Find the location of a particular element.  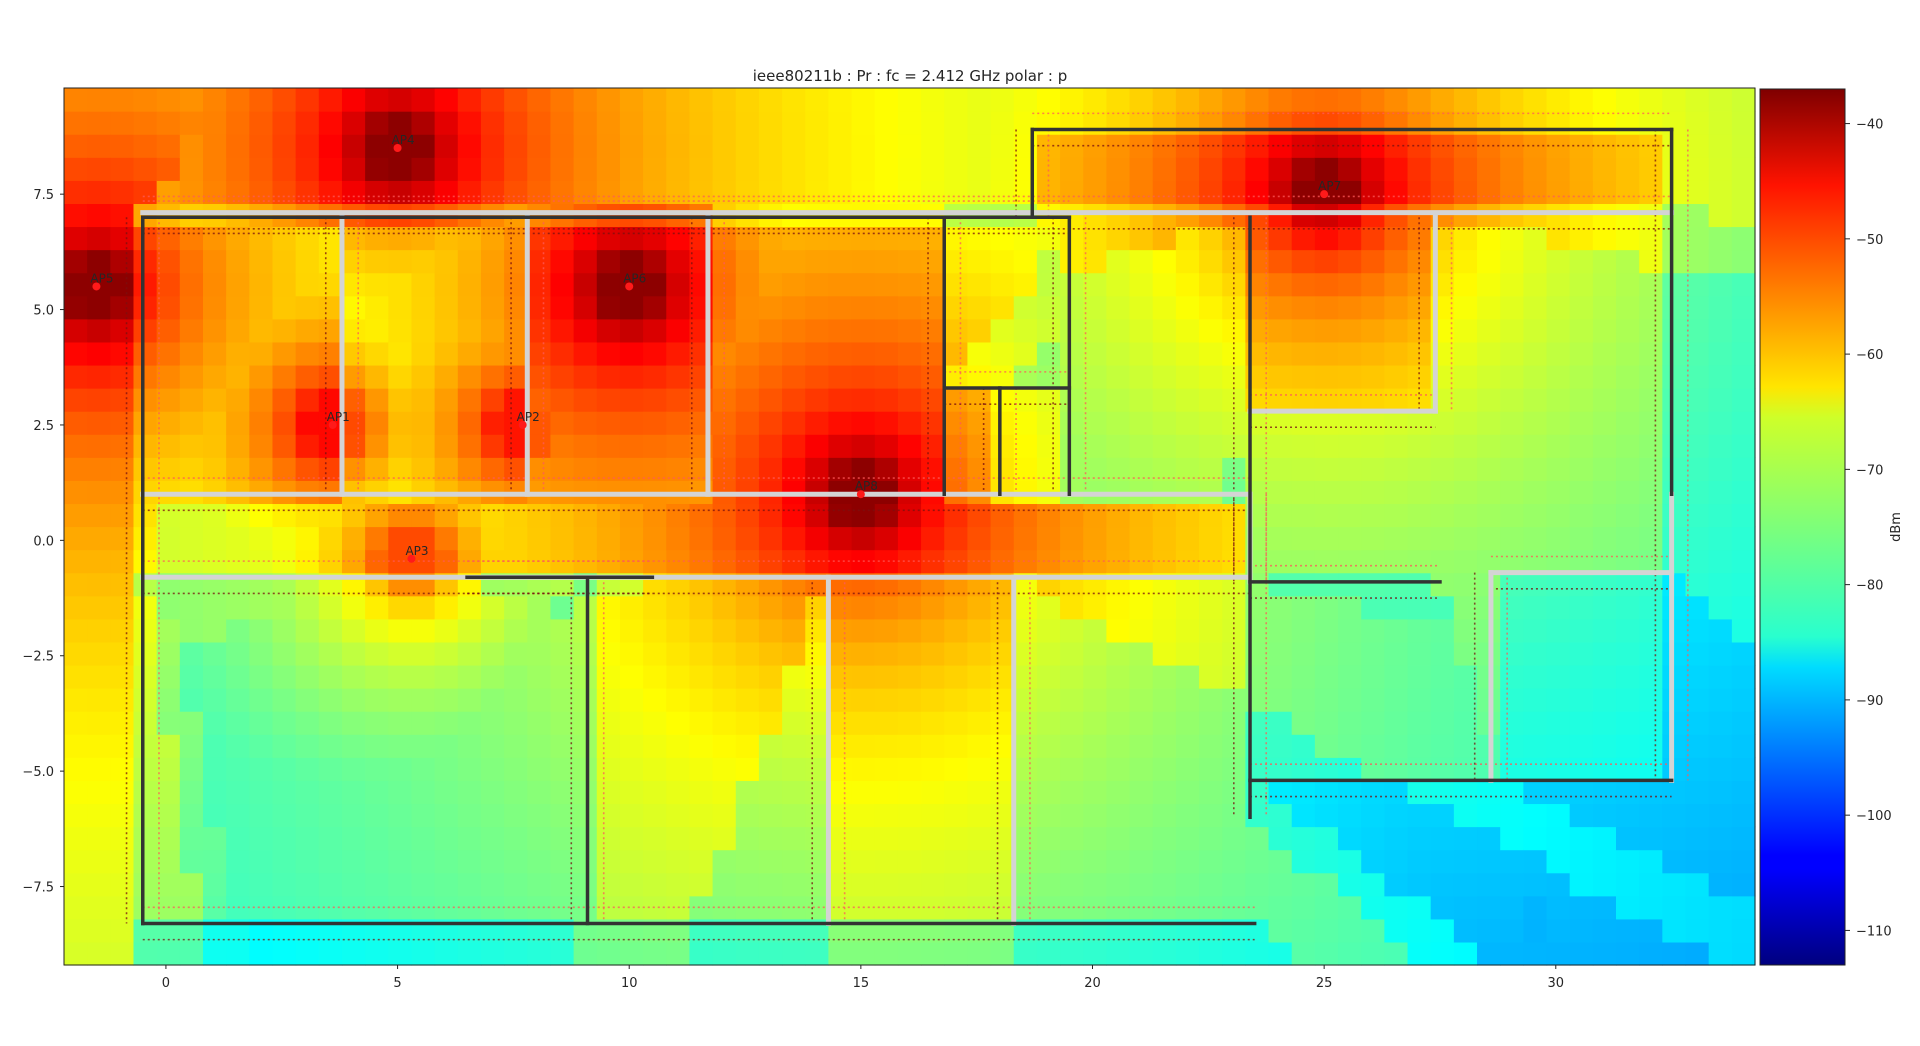

access-point-label: AP1 is located at coordinates (338, 417).